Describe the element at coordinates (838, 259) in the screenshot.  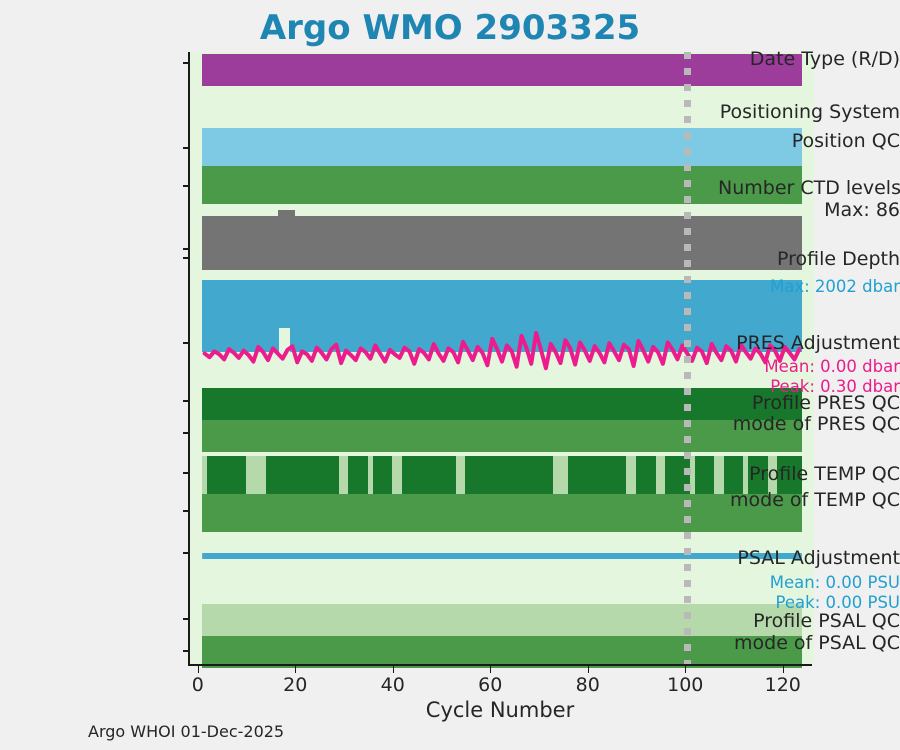
I see `row-label-profile-depth: Profile Depth` at that location.